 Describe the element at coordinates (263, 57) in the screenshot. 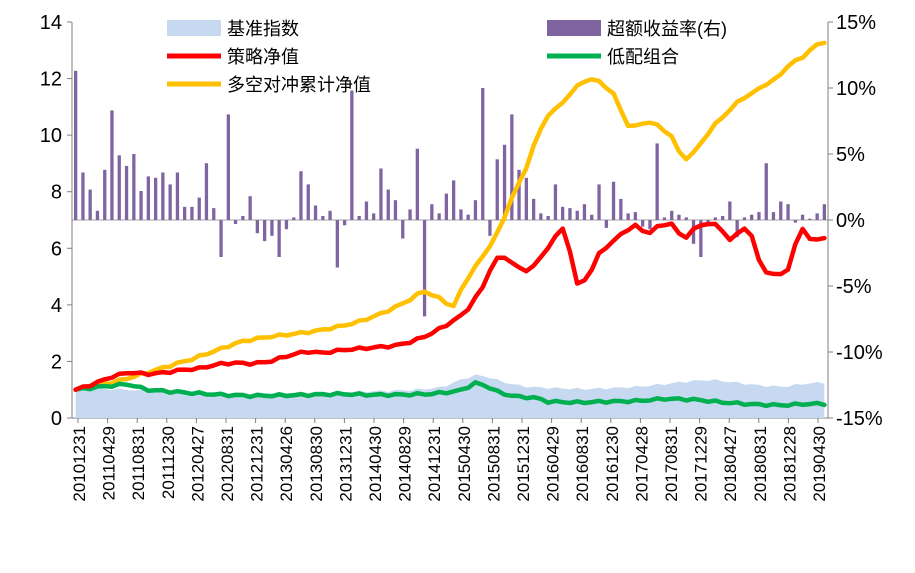

I see `legend-label: 策略净值` at that location.